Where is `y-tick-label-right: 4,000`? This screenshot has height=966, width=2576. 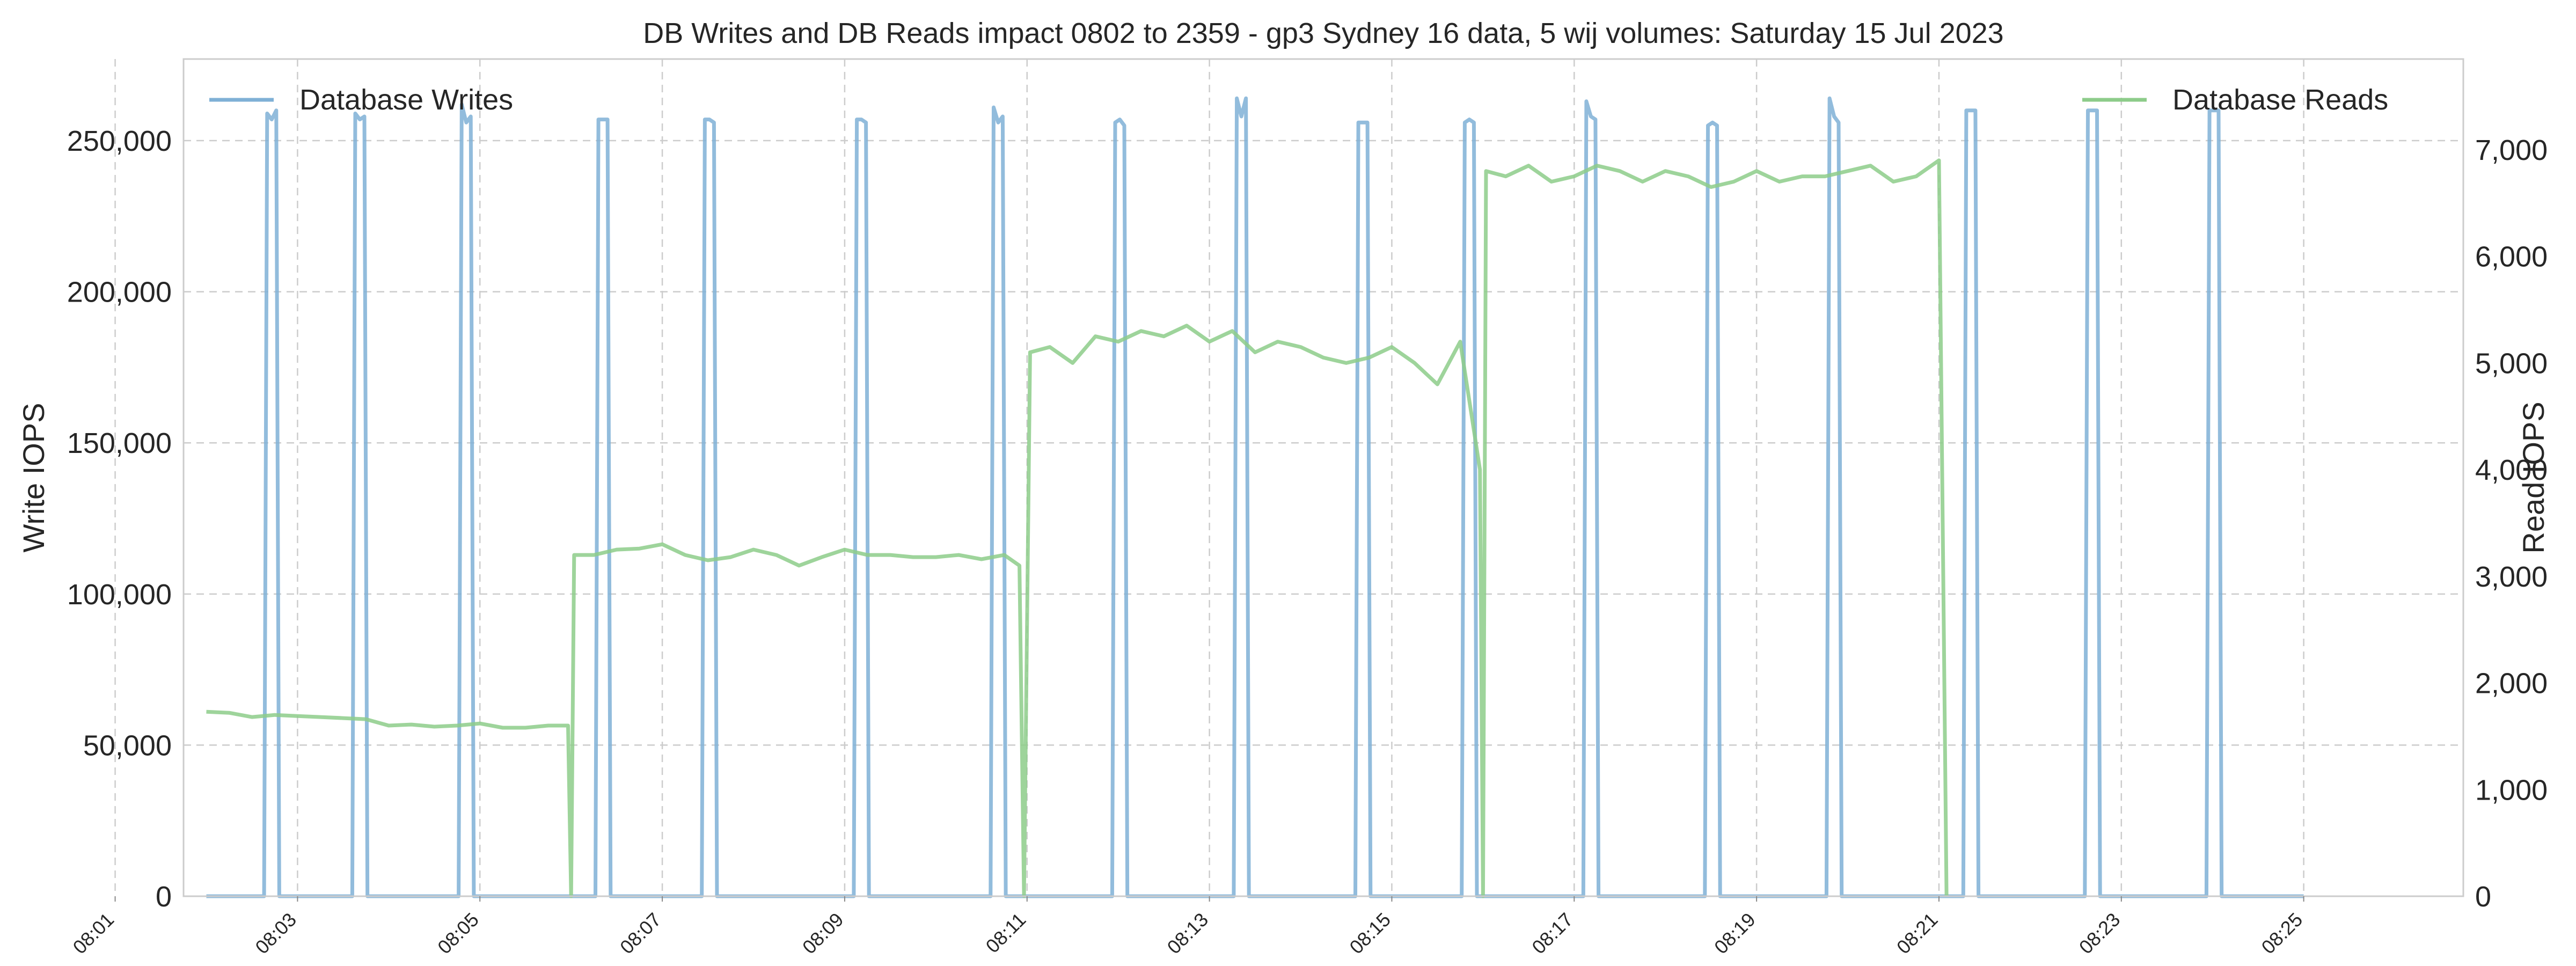
y-tick-label-right: 4,000 is located at coordinates (2511, 470).